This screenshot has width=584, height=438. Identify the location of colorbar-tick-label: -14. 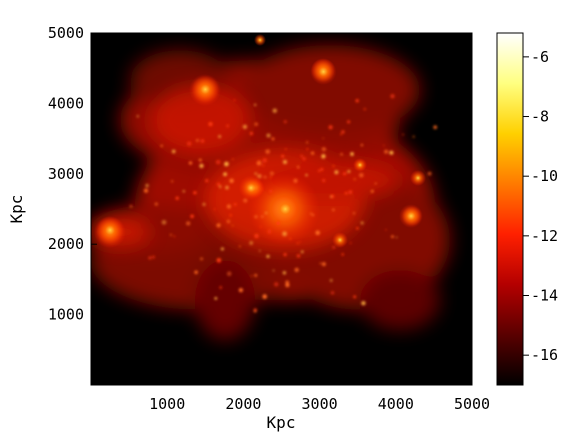
(544, 296).